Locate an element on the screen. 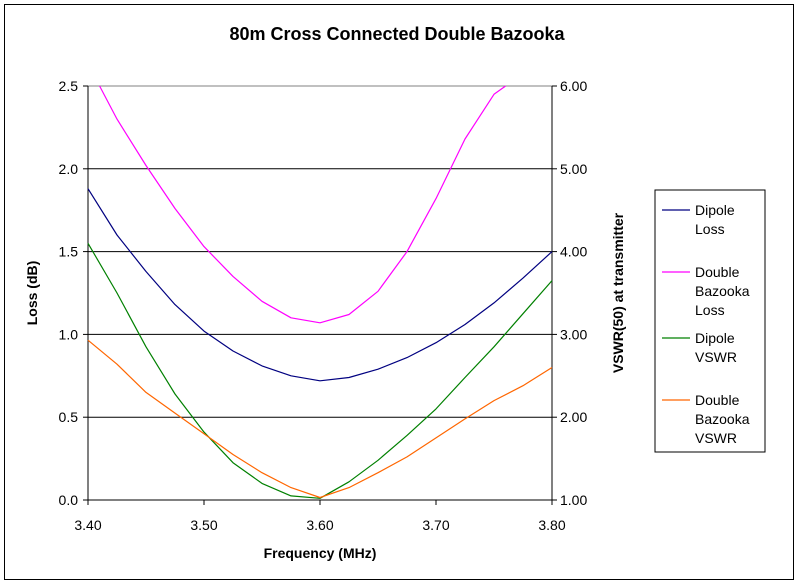  legend-label-1: Dipole is located at coordinates (715, 210).